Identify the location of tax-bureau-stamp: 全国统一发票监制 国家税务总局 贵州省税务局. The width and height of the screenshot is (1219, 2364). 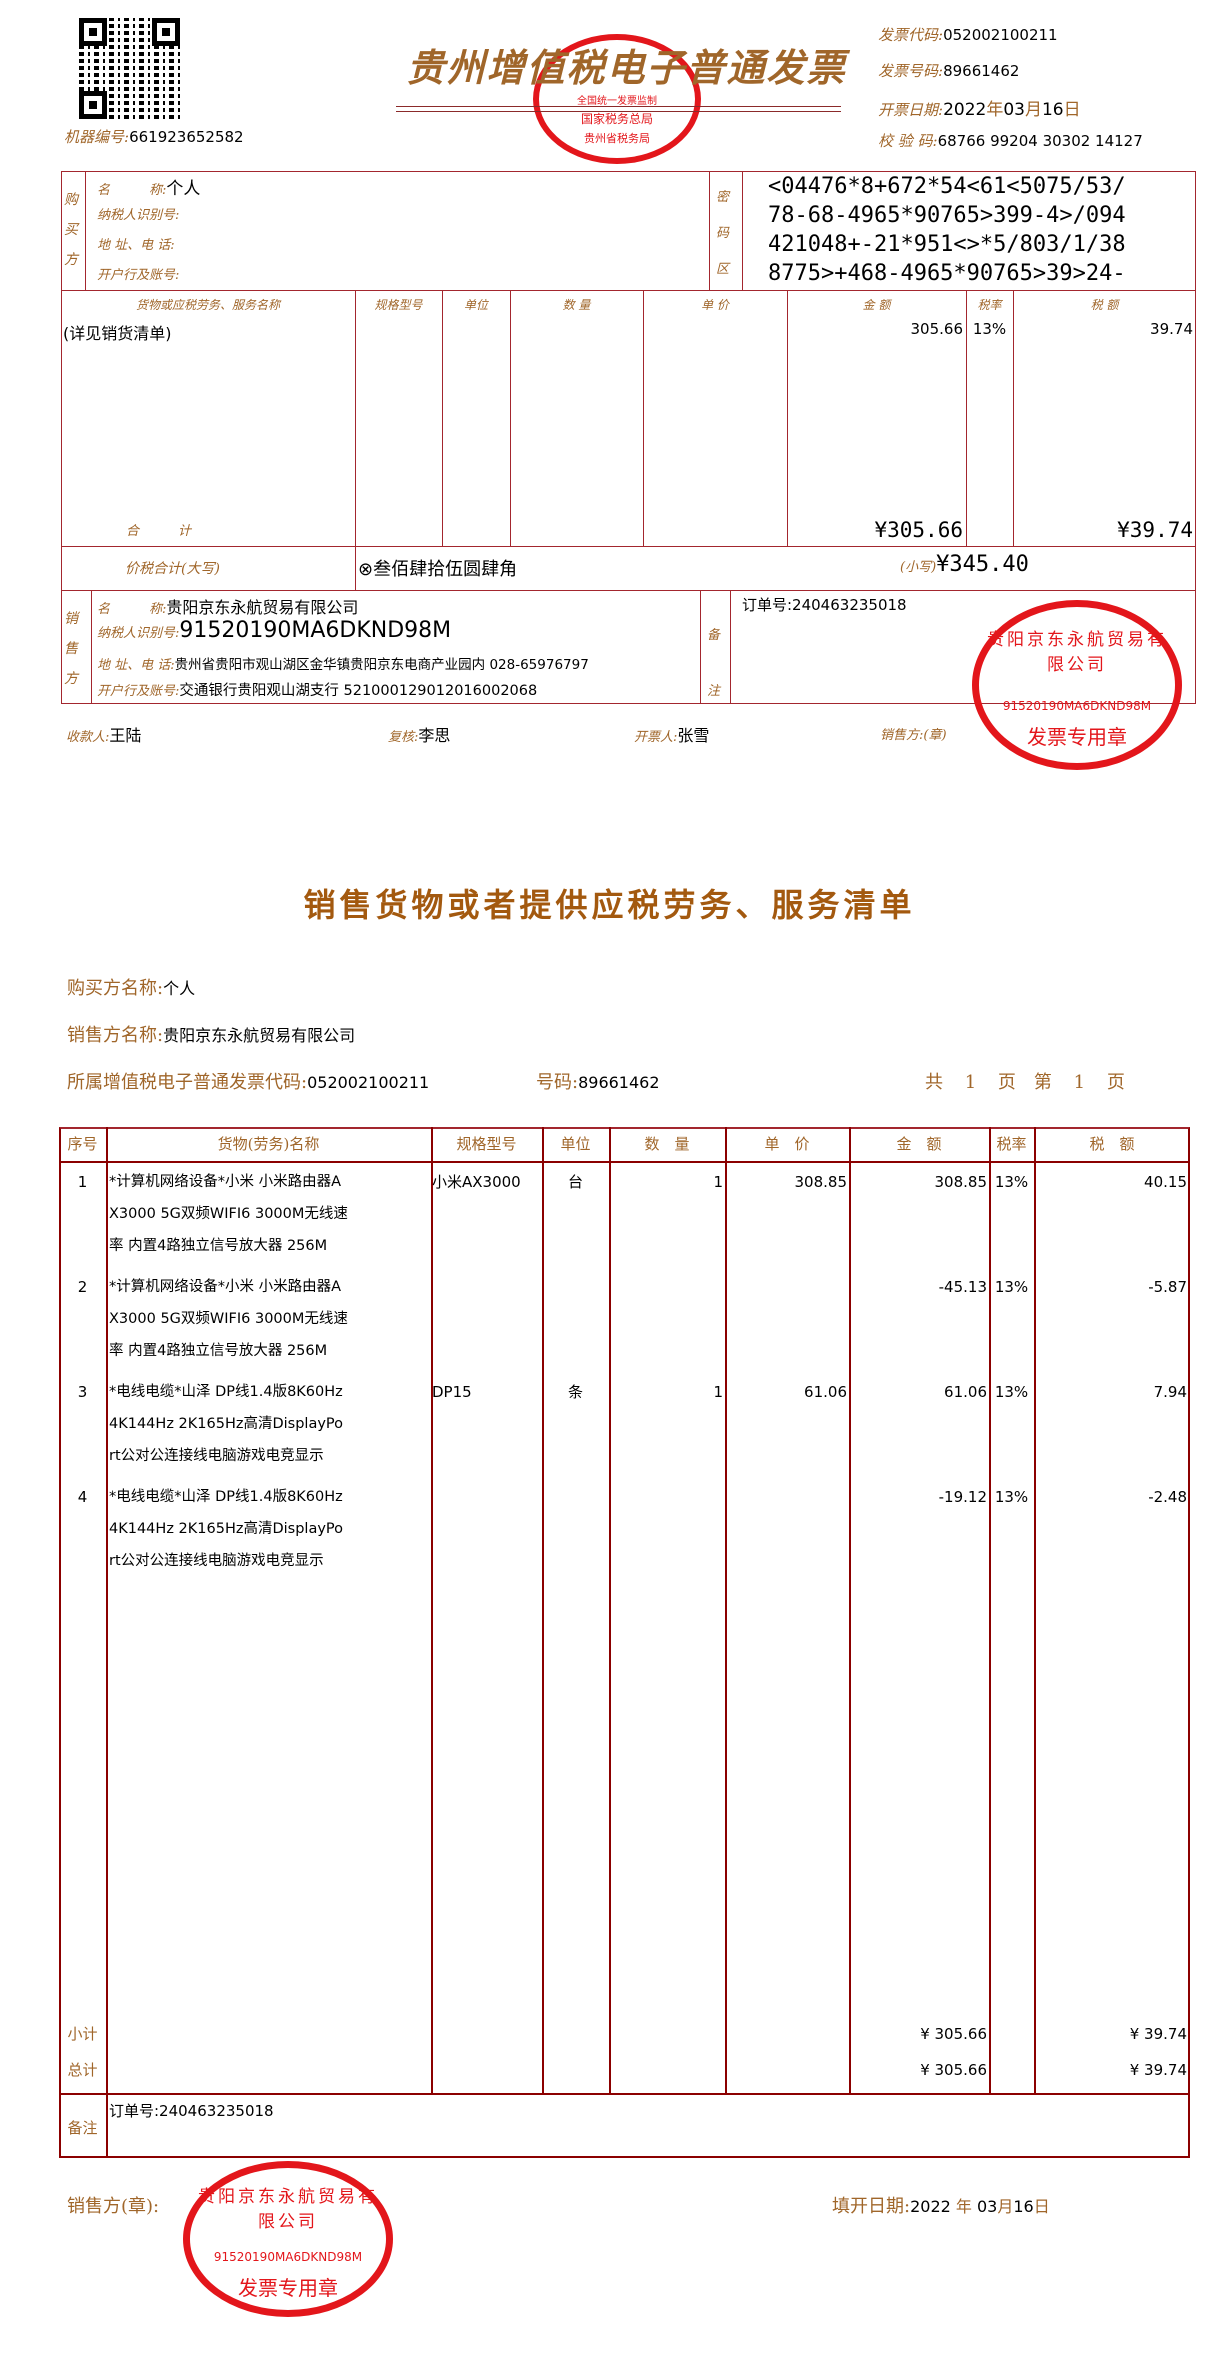
(617, 99).